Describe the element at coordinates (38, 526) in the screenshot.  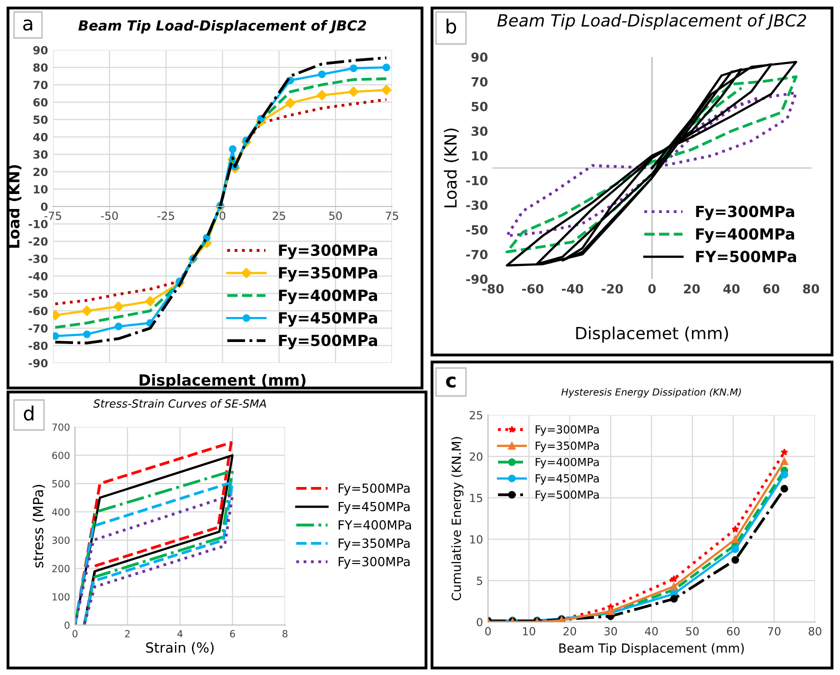
I see `y-axis-title: stress (MPa)` at that location.